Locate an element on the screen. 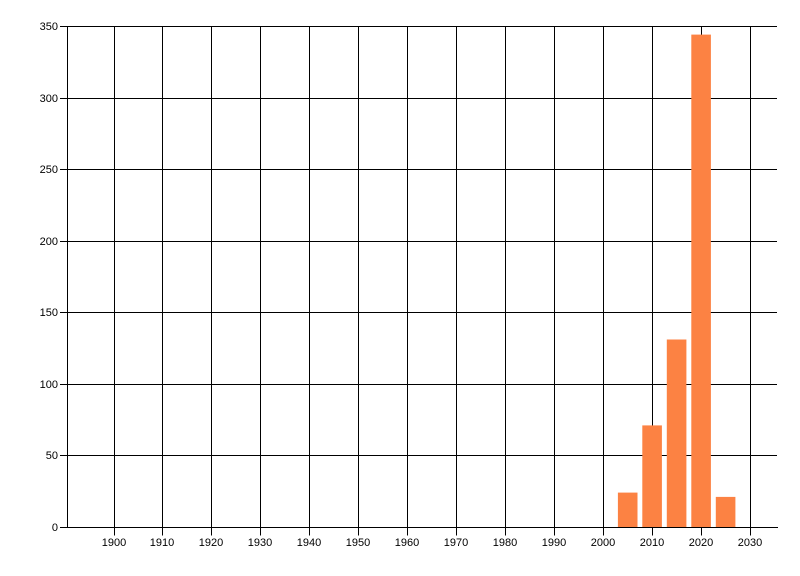  y-tick-label: 150 is located at coordinates (49, 313).